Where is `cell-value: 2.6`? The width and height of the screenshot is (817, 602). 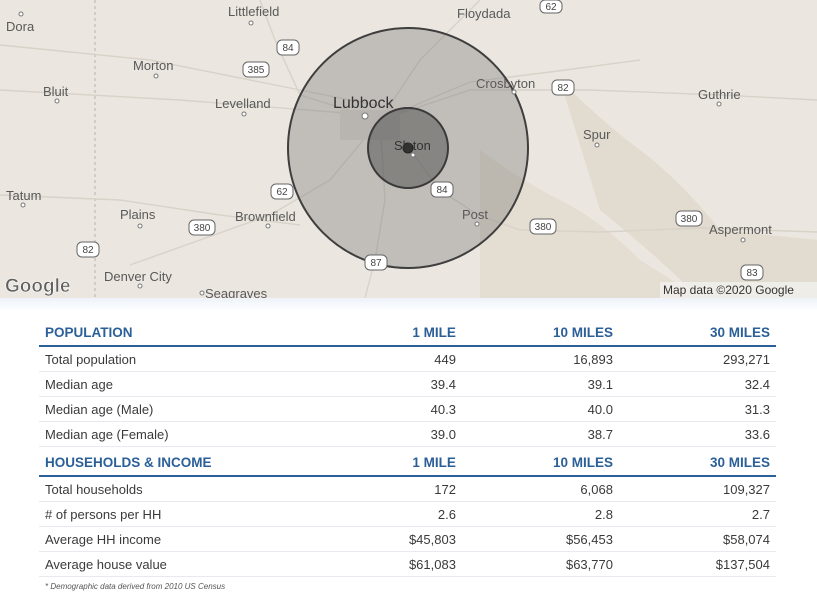
cell-value: 2.6 is located at coordinates (377, 514).